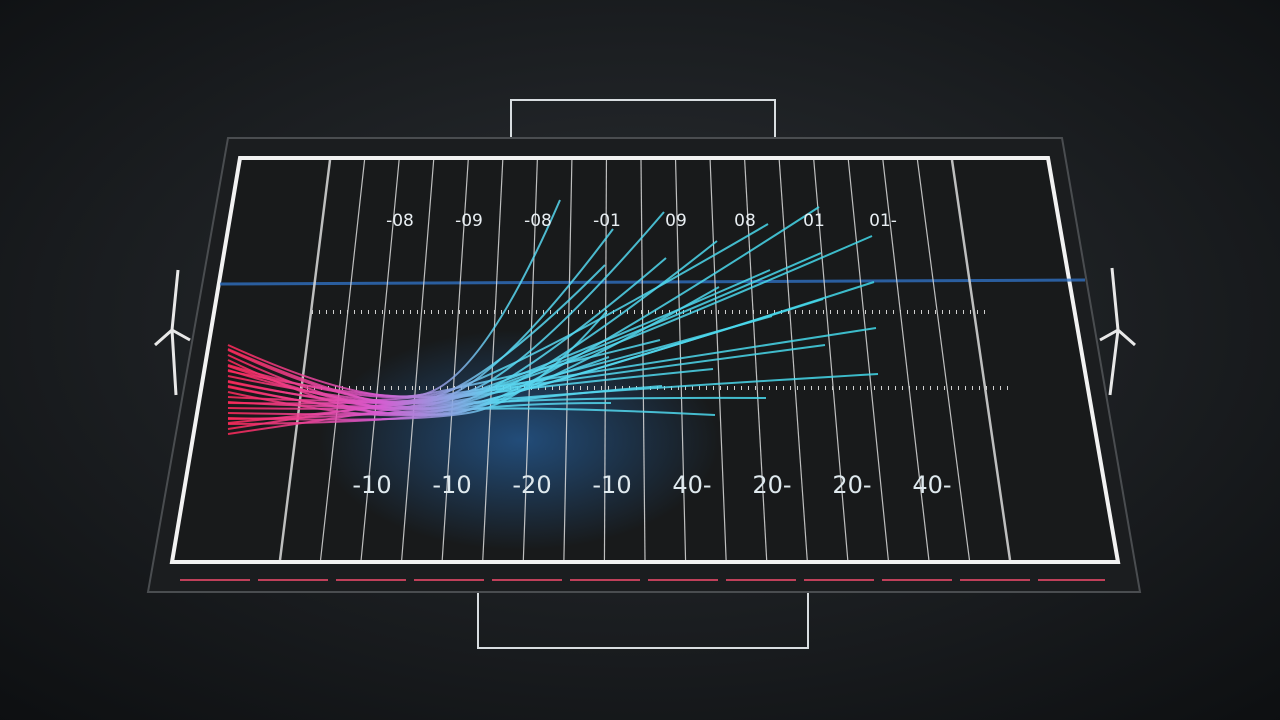  What do you see at coordinates (676, 221) in the screenshot?
I see `top-yard-number: 09` at bounding box center [676, 221].